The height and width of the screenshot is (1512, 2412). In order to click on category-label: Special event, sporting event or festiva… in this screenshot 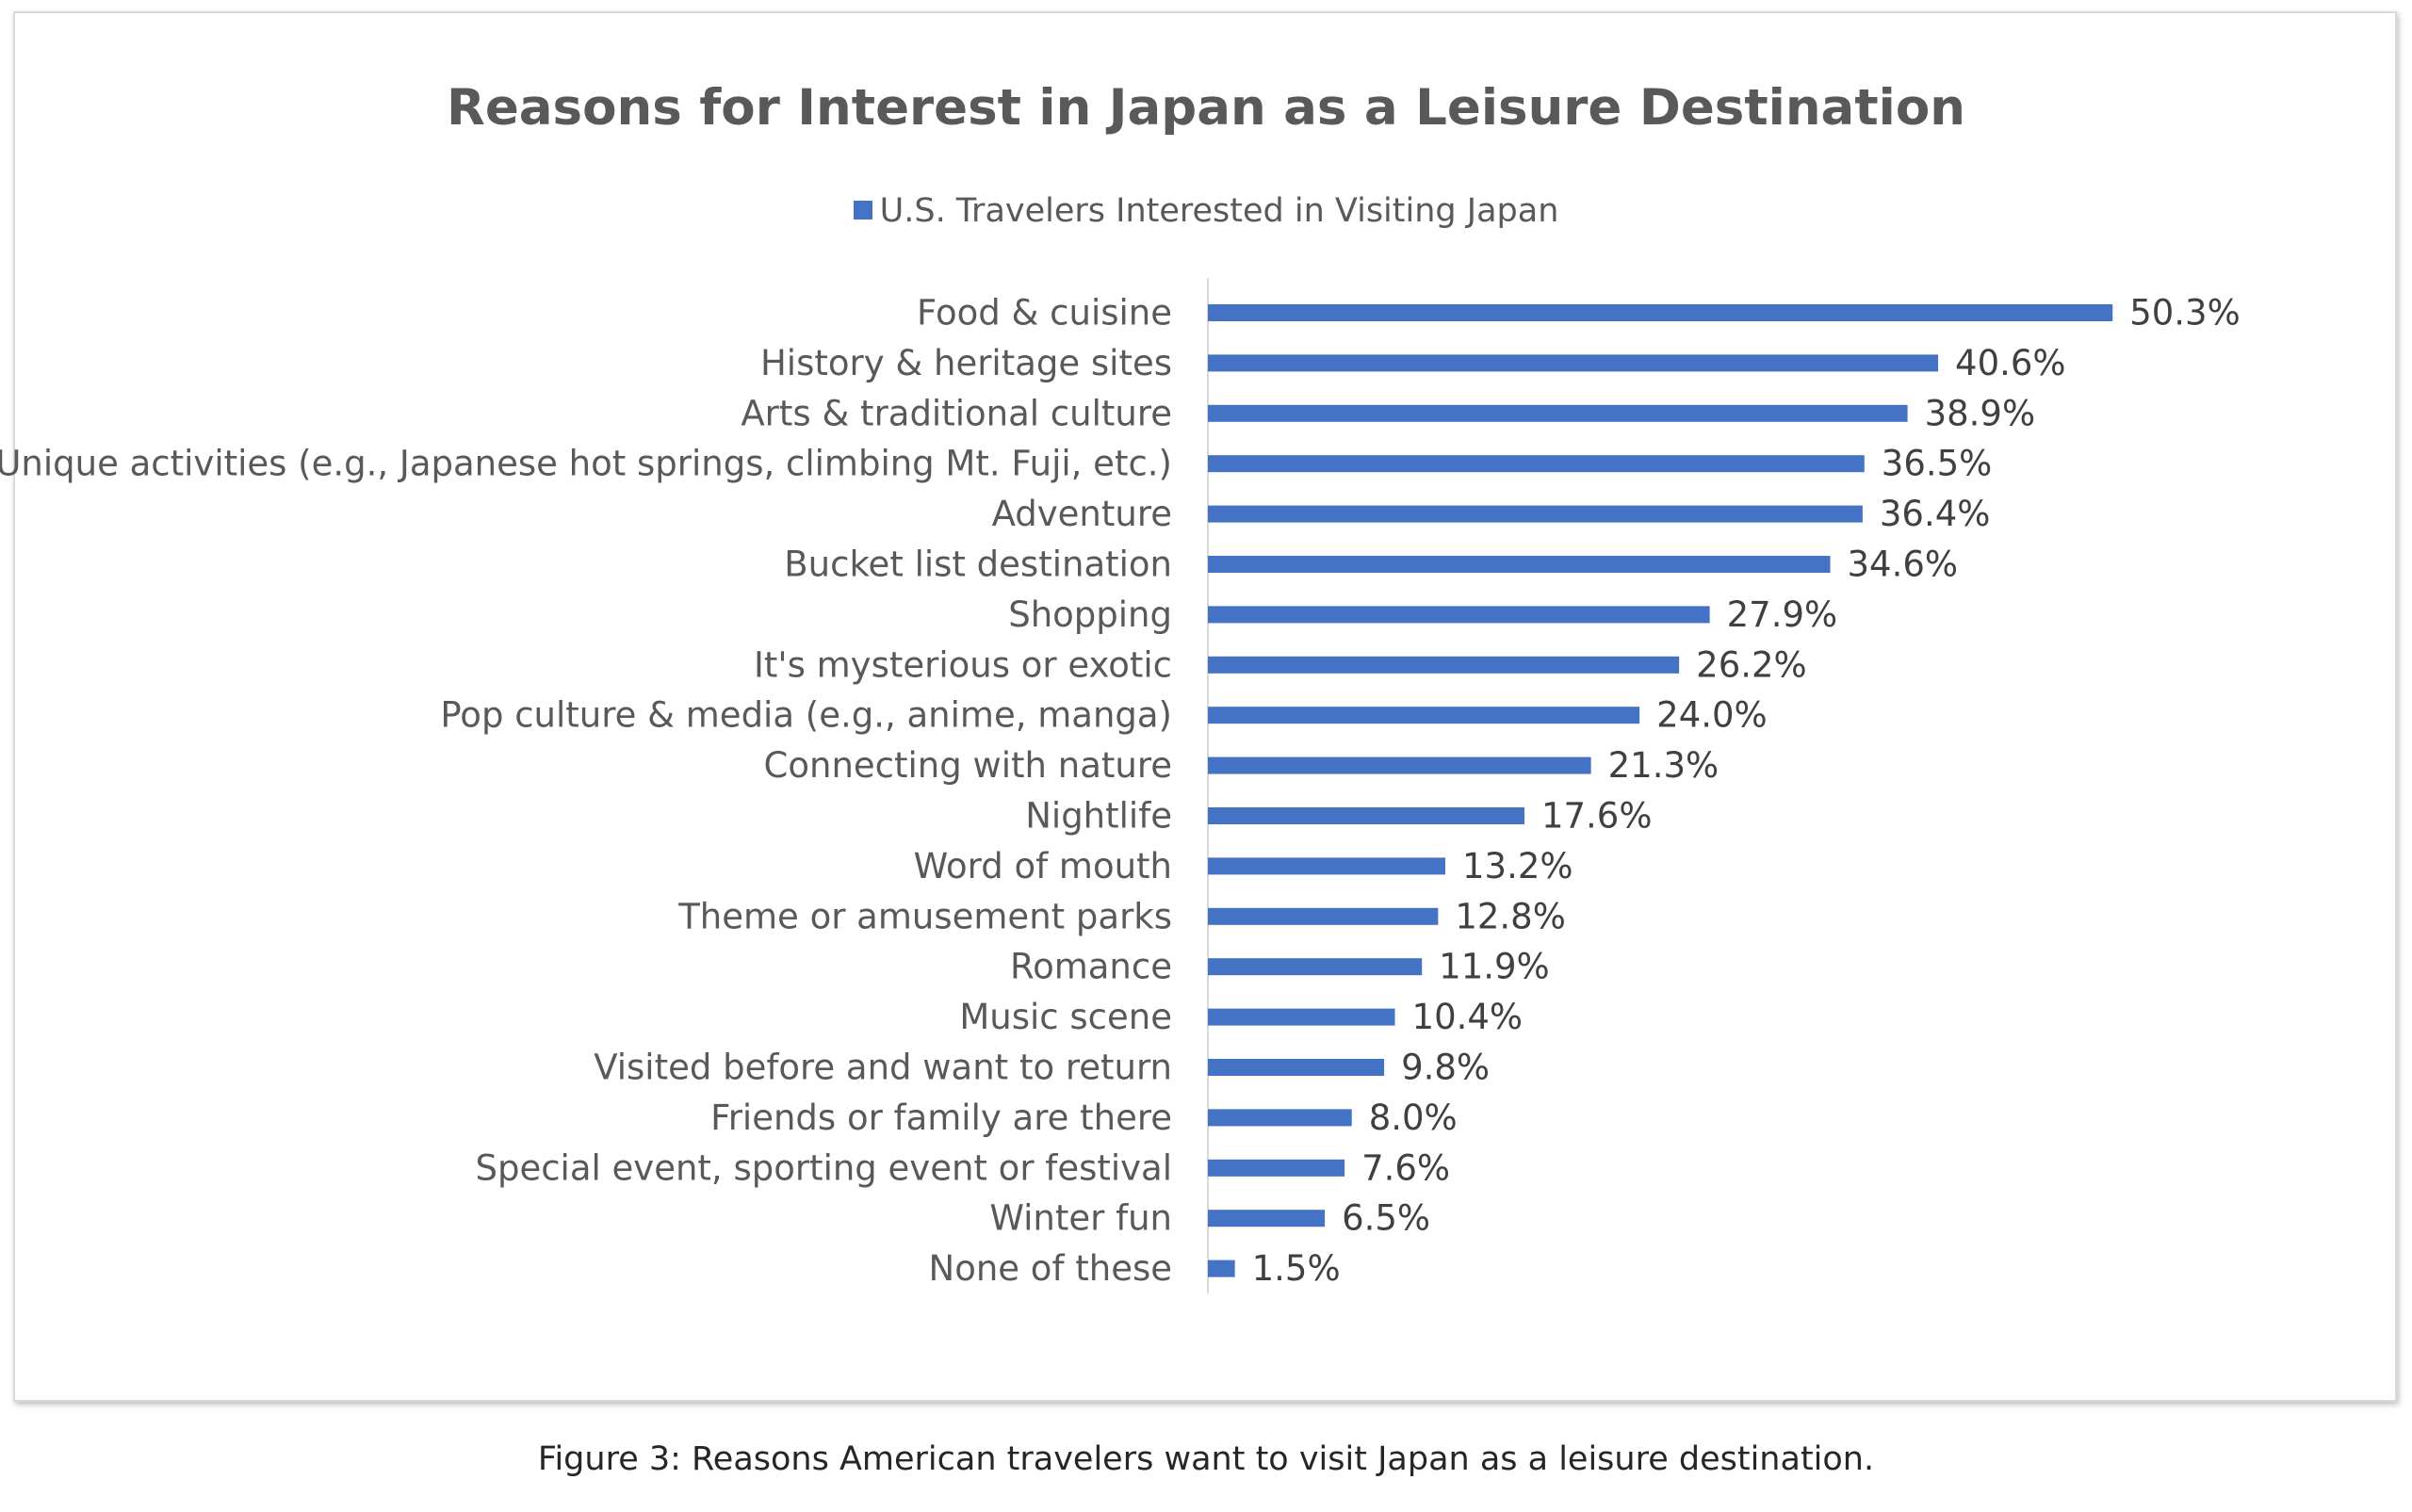, I will do `click(823, 1167)`.